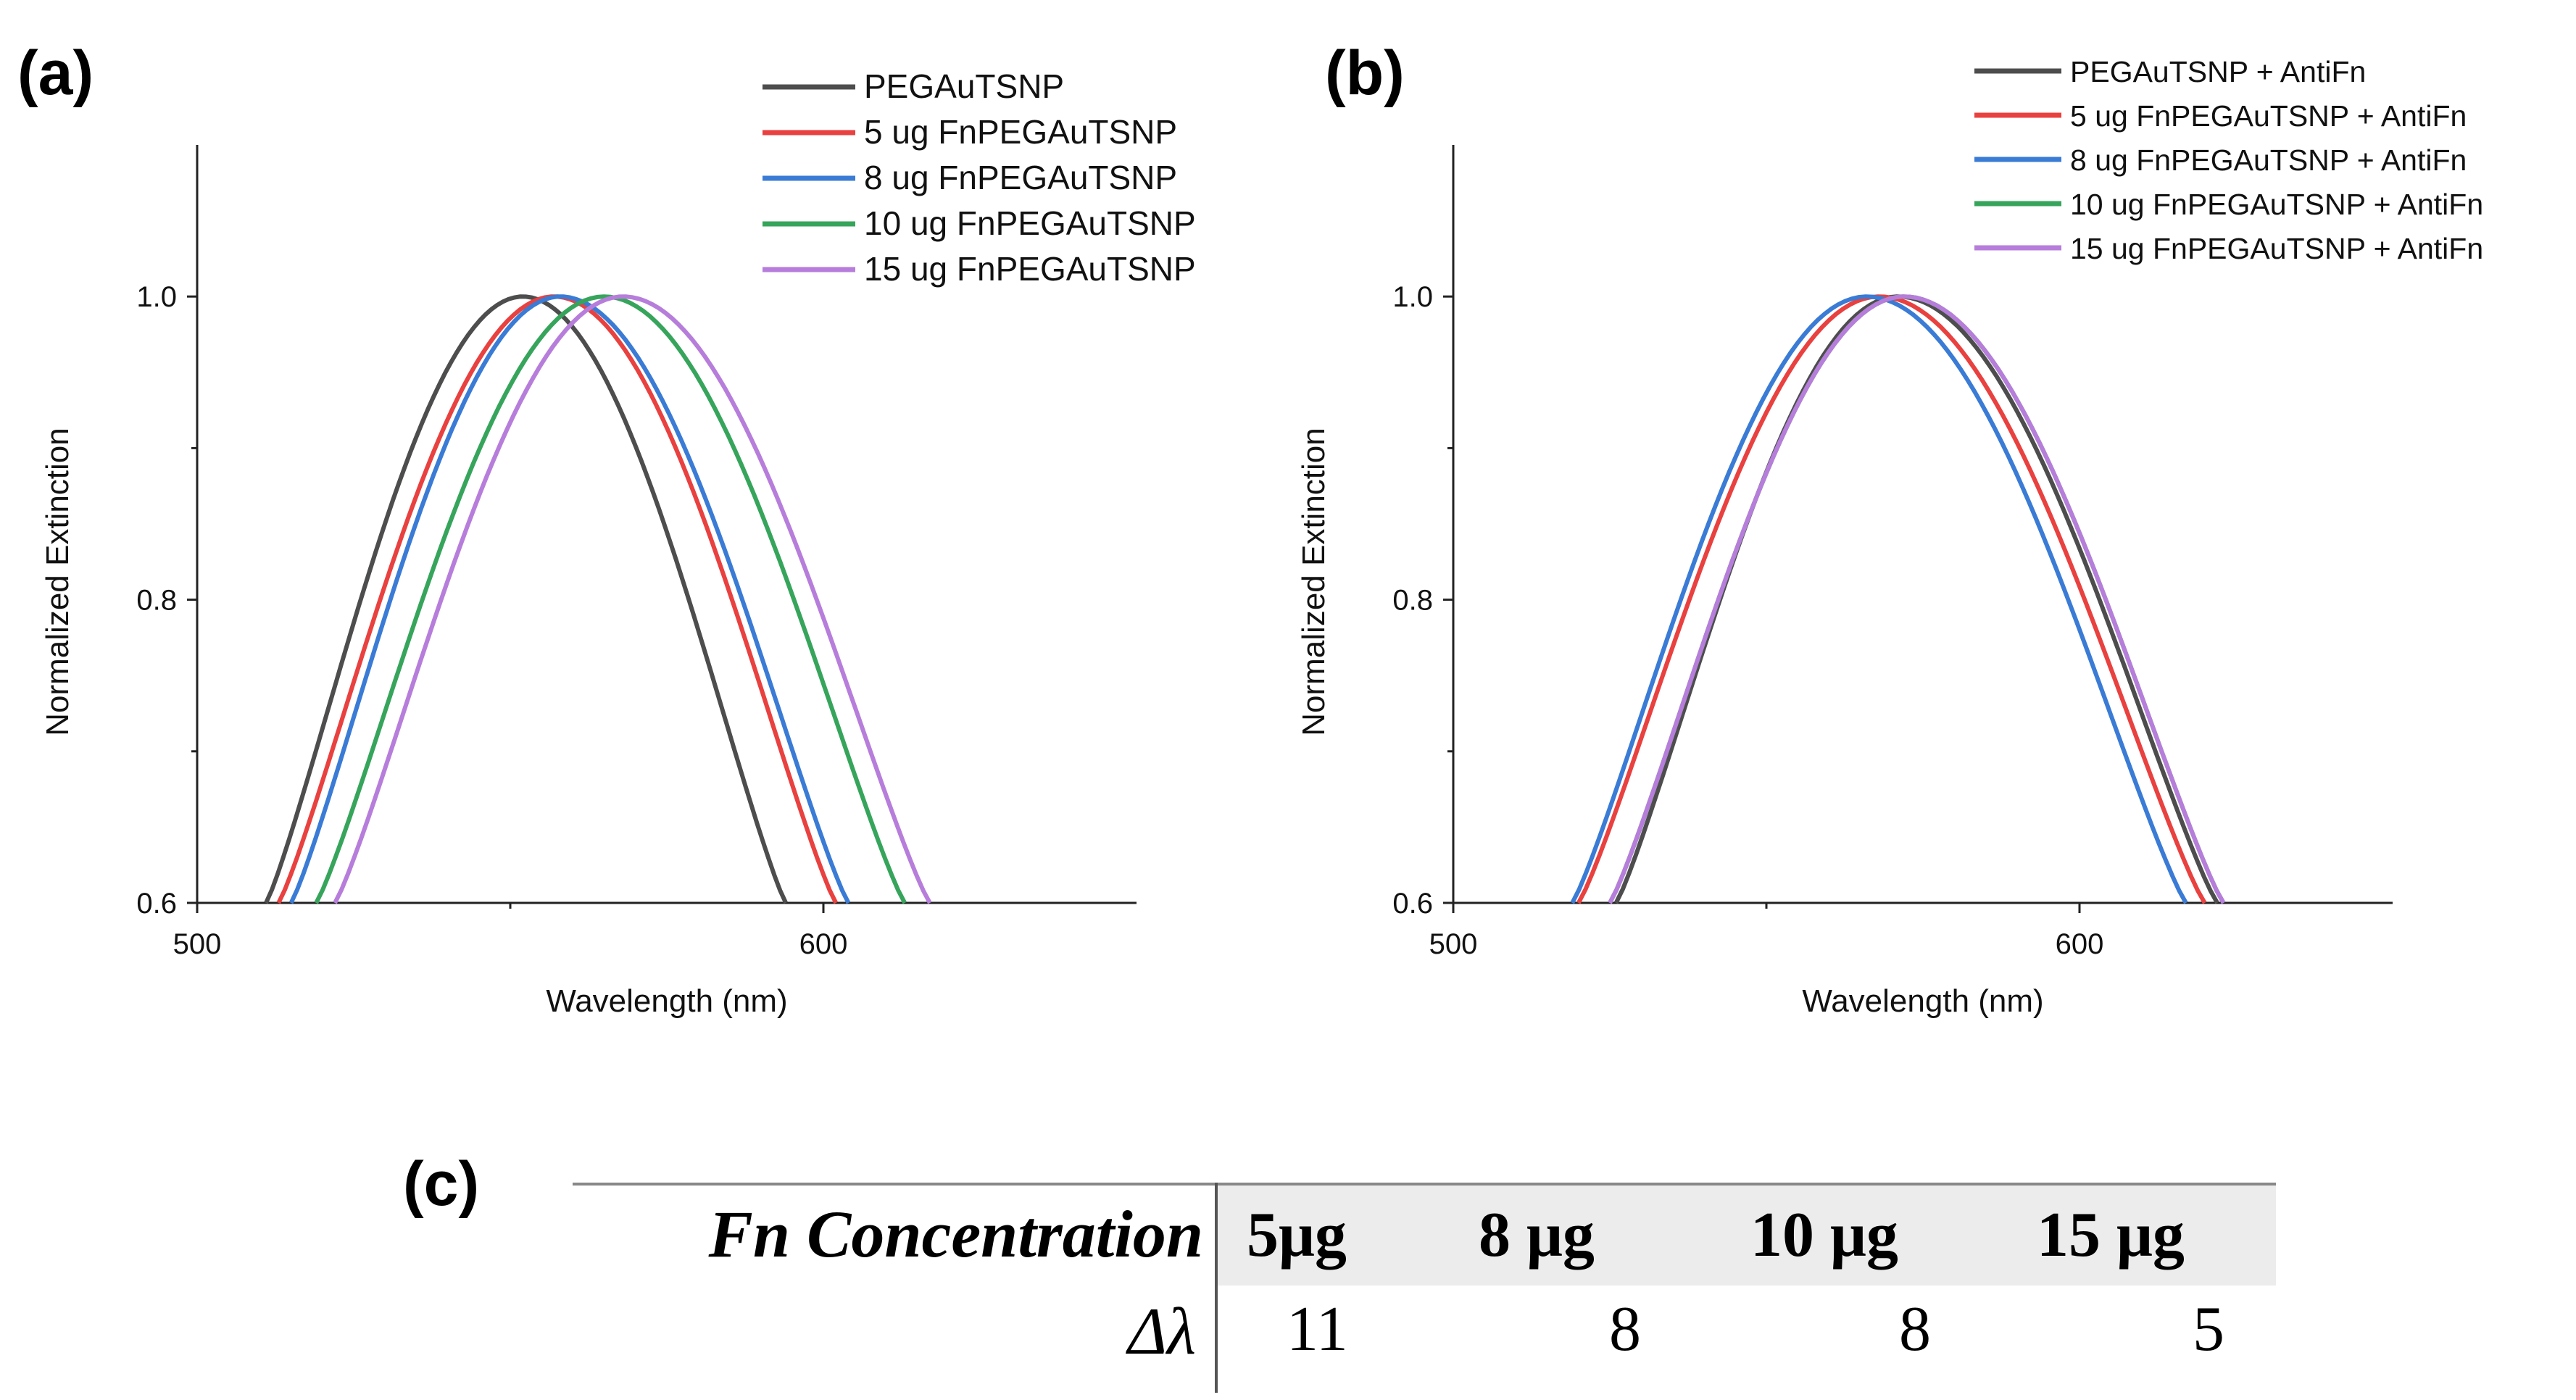  I want to click on legend-entry: 5 ug FnPEGAuTSNP, so click(1020, 132).